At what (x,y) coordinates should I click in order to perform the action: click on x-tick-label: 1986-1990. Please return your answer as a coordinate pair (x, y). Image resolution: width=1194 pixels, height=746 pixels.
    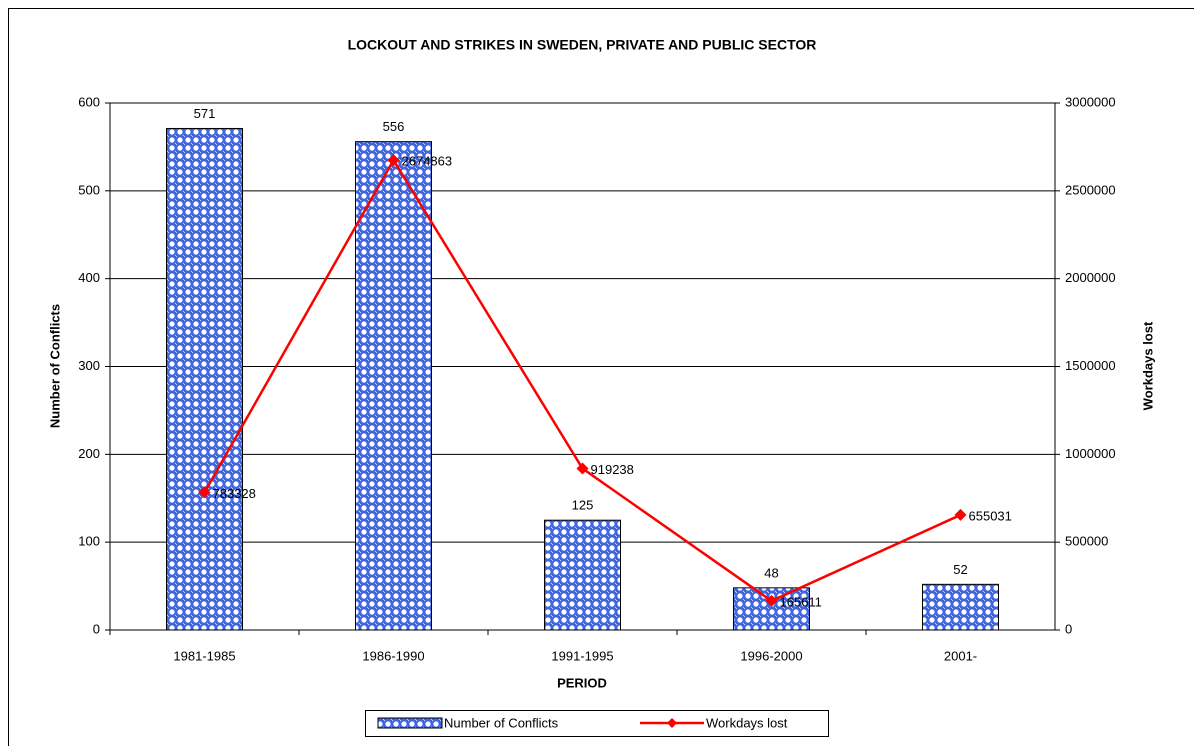
    Looking at the image, I should click on (393, 655).